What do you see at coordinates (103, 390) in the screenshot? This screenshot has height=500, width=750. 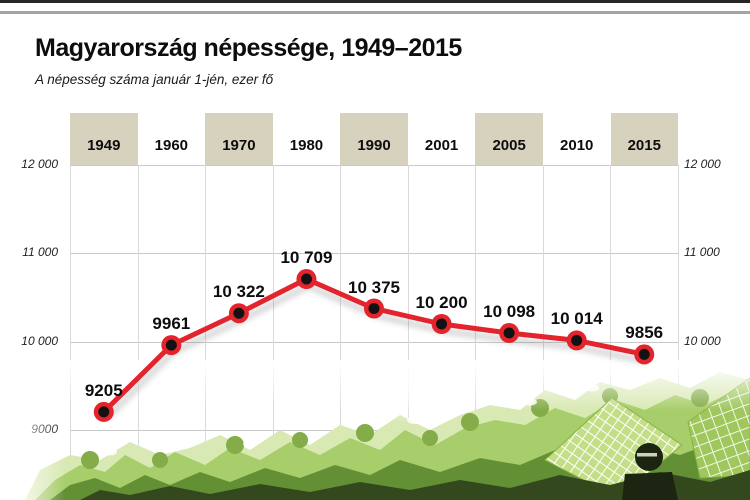 I see `value-label-1949: 9205` at bounding box center [103, 390].